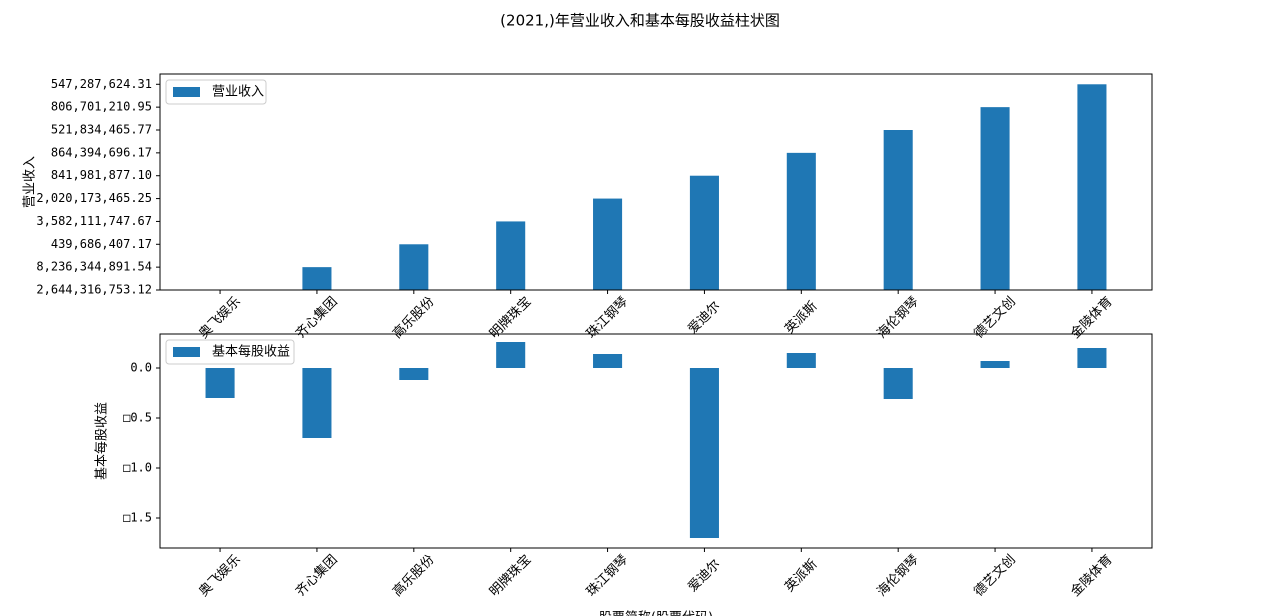 The height and width of the screenshot is (616, 1280). I want to click on x-tick-label: 齐心集团, so click(317, 576).